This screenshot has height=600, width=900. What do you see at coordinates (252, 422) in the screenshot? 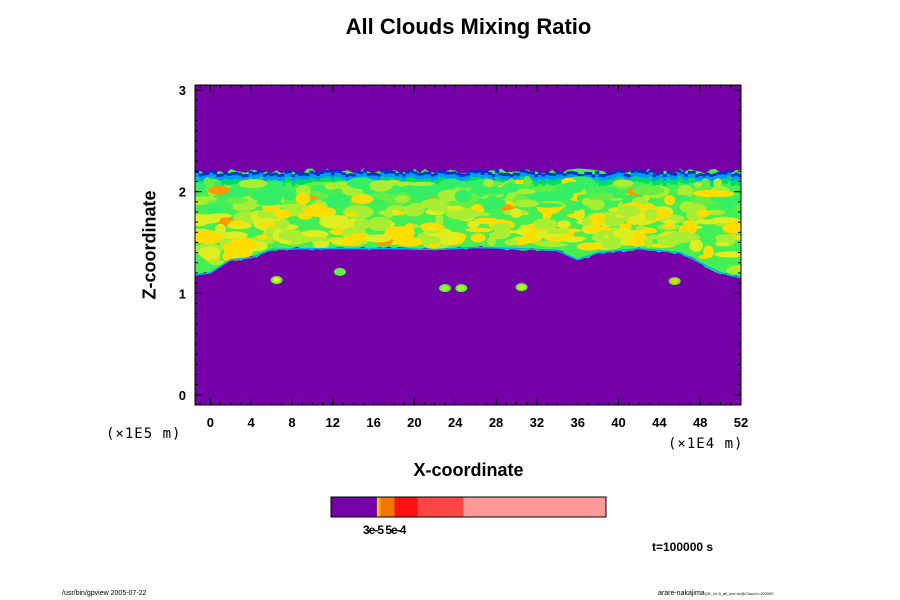
I see `x-tick-label: 4` at bounding box center [252, 422].